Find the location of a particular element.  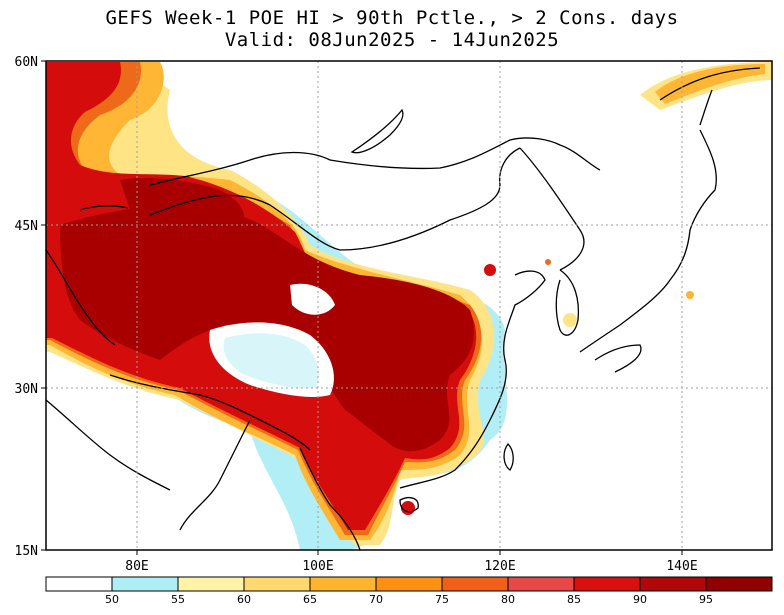

lon-label: 100E is located at coordinates (317, 566).